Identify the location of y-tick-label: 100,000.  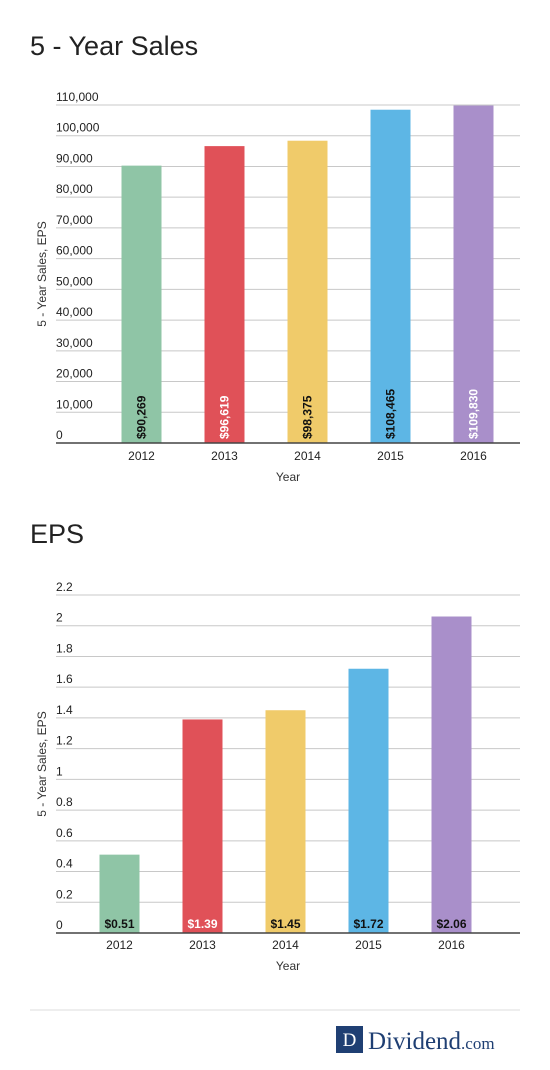
(78, 128).